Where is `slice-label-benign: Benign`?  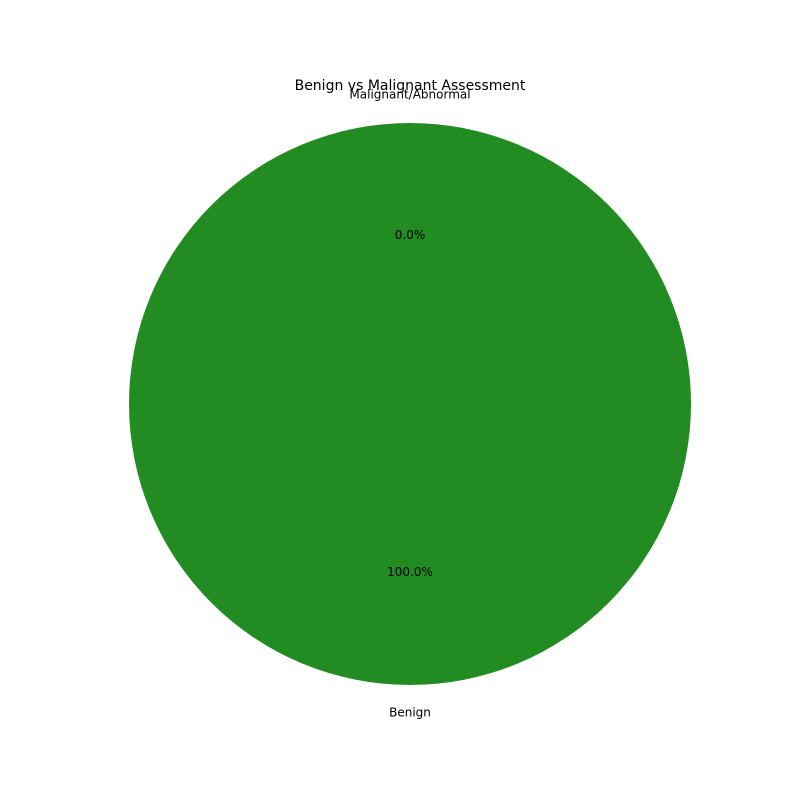
slice-label-benign: Benign is located at coordinates (410, 713).